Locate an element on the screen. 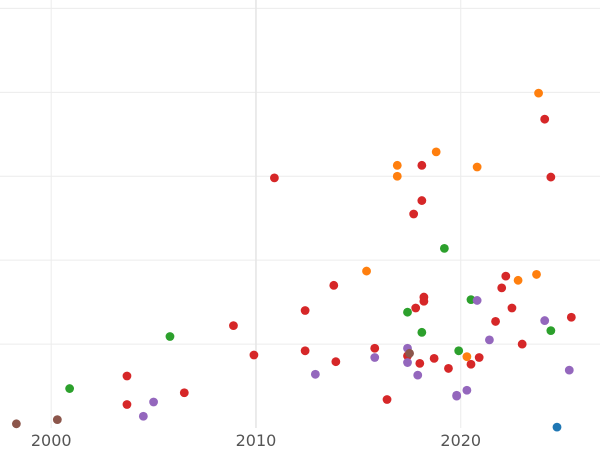 This screenshot has height=450, width=600. x-tick-label: 2020 is located at coordinates (460, 440).